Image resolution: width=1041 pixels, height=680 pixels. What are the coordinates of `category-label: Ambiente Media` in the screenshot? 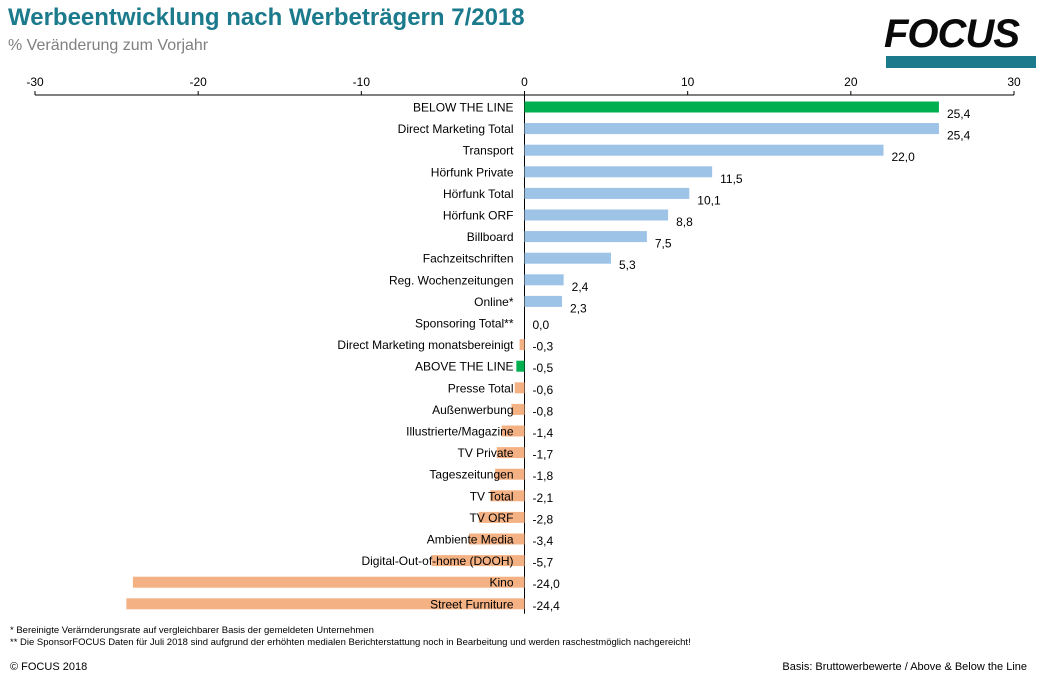 It's located at (470, 540).